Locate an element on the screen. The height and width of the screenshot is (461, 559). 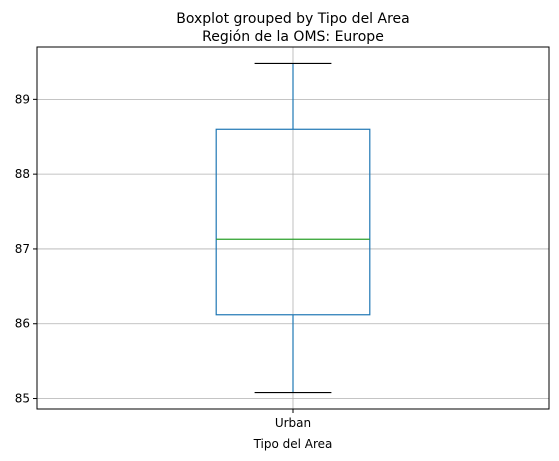
chart-suptitle: Boxplot grouped by Tipo del Area is located at coordinates (293, 19).